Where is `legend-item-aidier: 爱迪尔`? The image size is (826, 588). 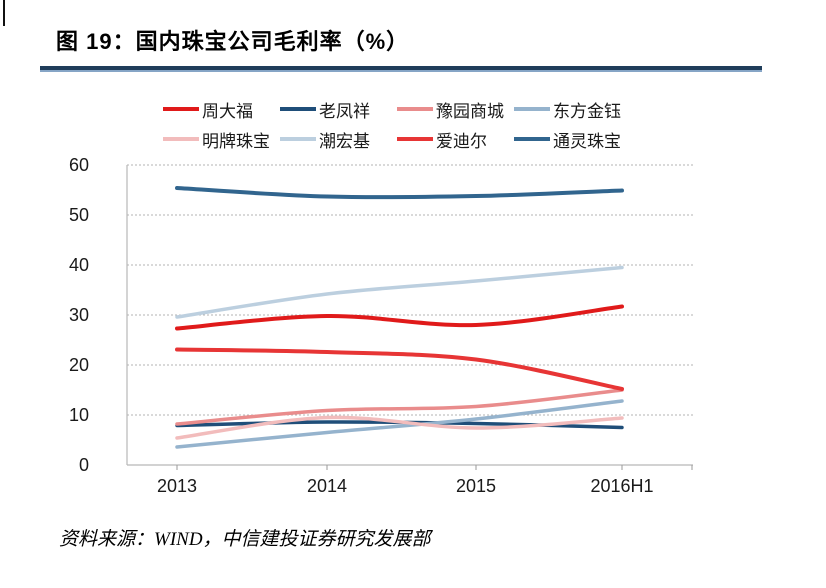 legend-item-aidier: 爱迪尔 is located at coordinates (455, 139).